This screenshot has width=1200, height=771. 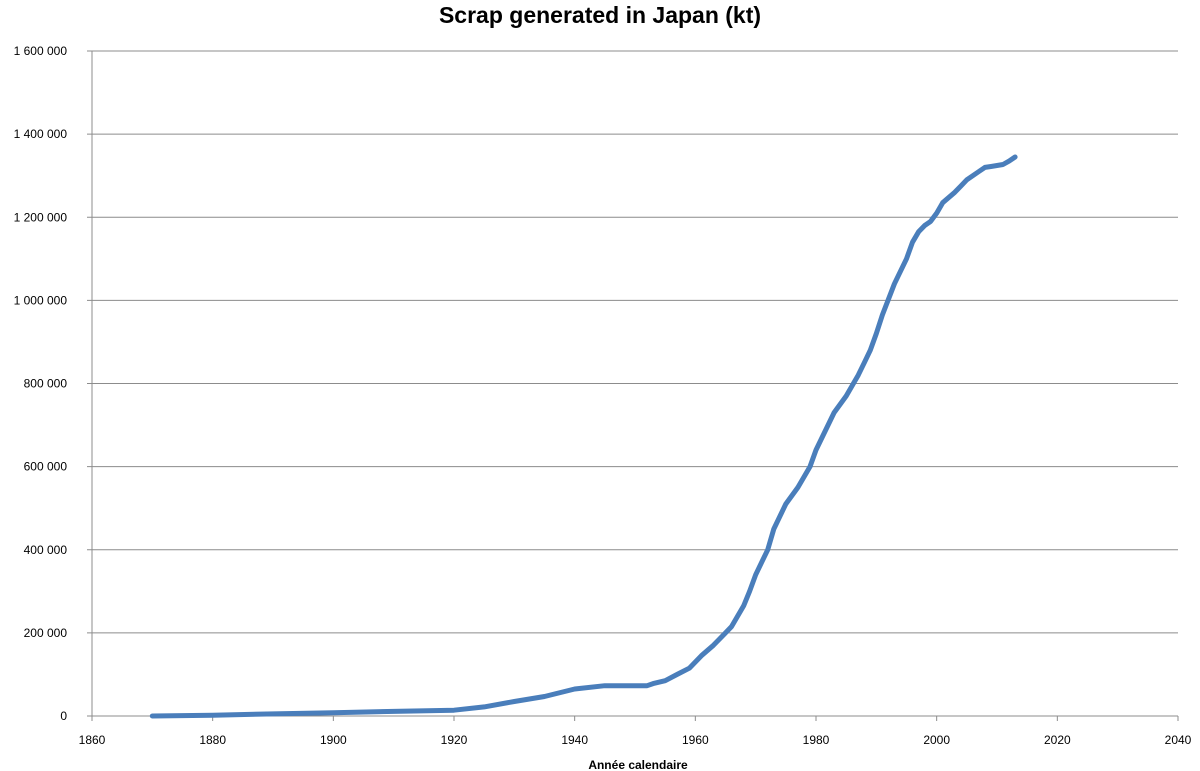 What do you see at coordinates (41, 51) in the screenshot?
I see `y-tick-label: 1 600 000` at bounding box center [41, 51].